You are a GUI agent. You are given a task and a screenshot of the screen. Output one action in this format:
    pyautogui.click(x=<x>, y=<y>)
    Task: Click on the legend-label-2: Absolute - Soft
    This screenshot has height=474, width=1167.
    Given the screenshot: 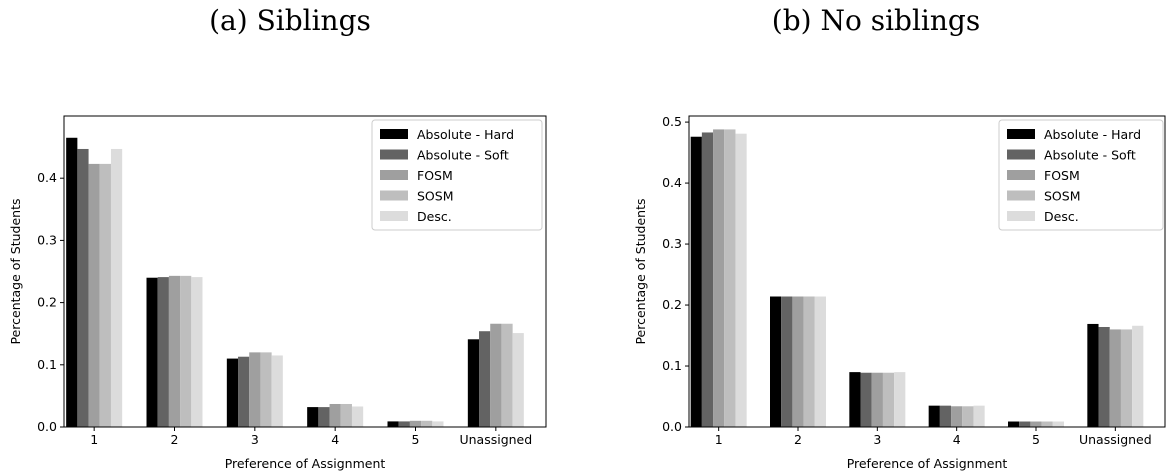 What is the action you would take?
    pyautogui.click(x=1090, y=155)
    